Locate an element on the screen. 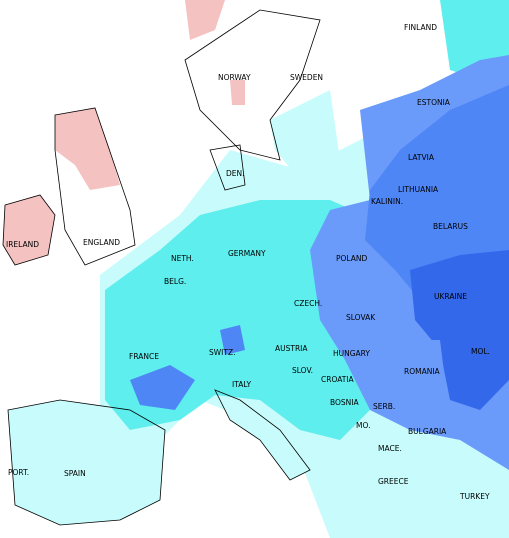  country-label: SWEDEN is located at coordinates (306, 77).